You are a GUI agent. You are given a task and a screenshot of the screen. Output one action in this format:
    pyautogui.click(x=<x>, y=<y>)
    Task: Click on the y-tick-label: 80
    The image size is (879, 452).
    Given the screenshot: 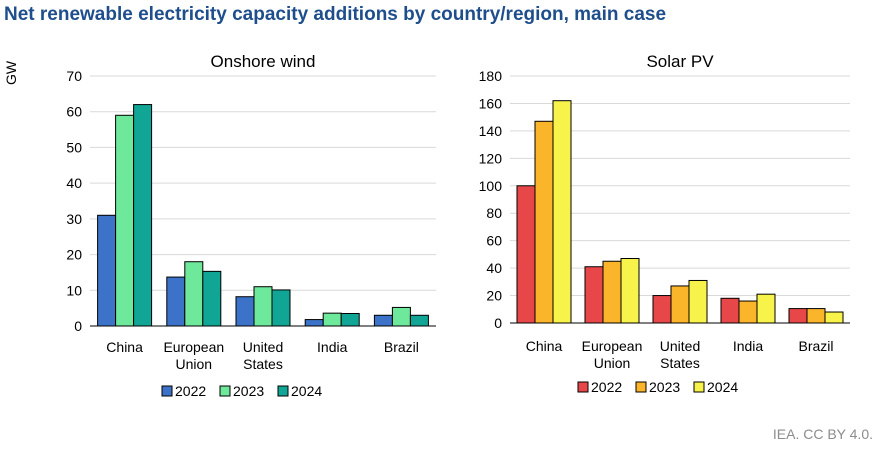 What is the action you would take?
    pyautogui.click(x=494, y=213)
    